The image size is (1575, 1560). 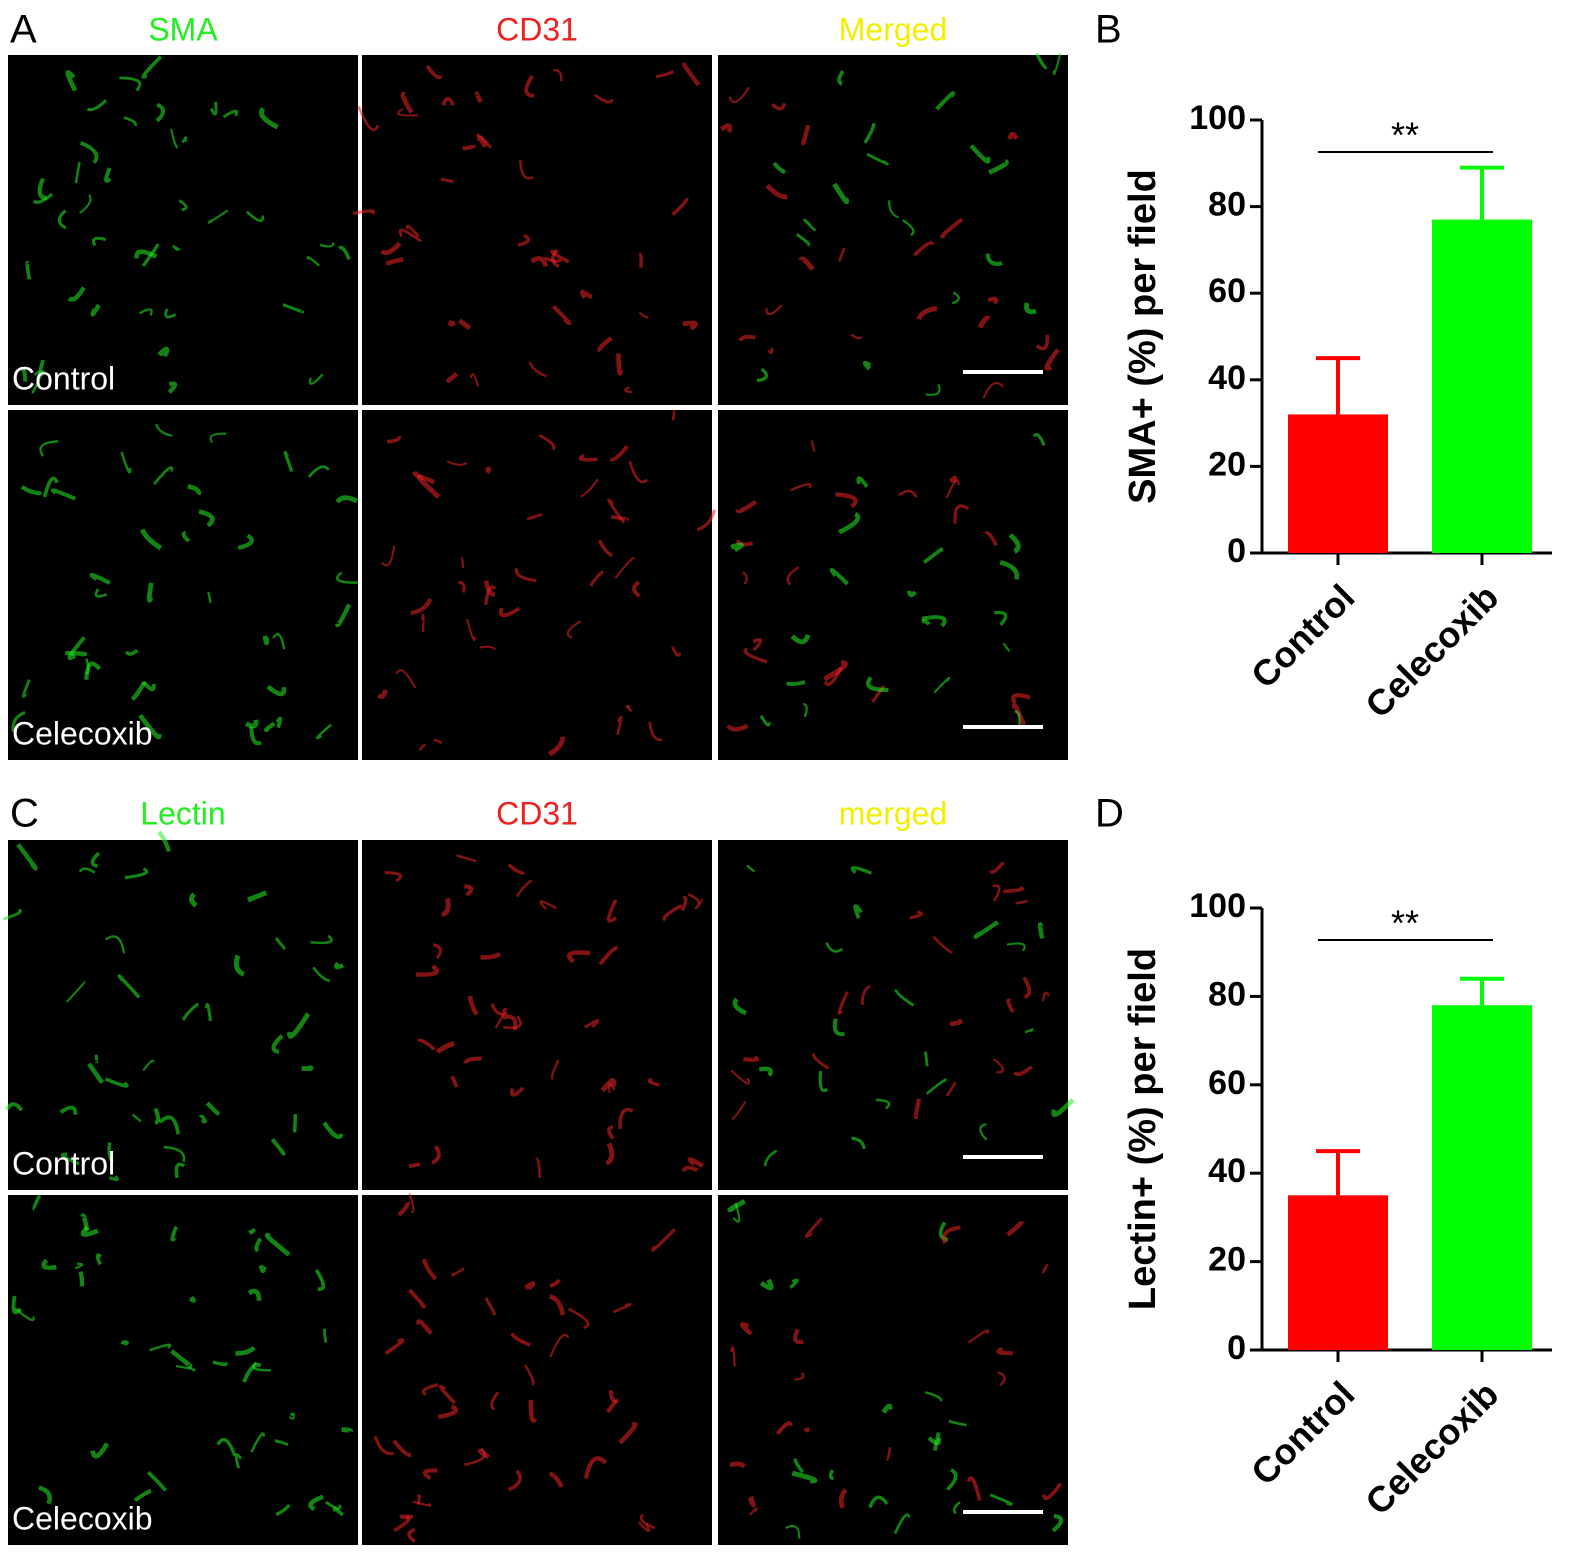 What do you see at coordinates (1405, 923) in the screenshot?
I see `significance-label: **` at bounding box center [1405, 923].